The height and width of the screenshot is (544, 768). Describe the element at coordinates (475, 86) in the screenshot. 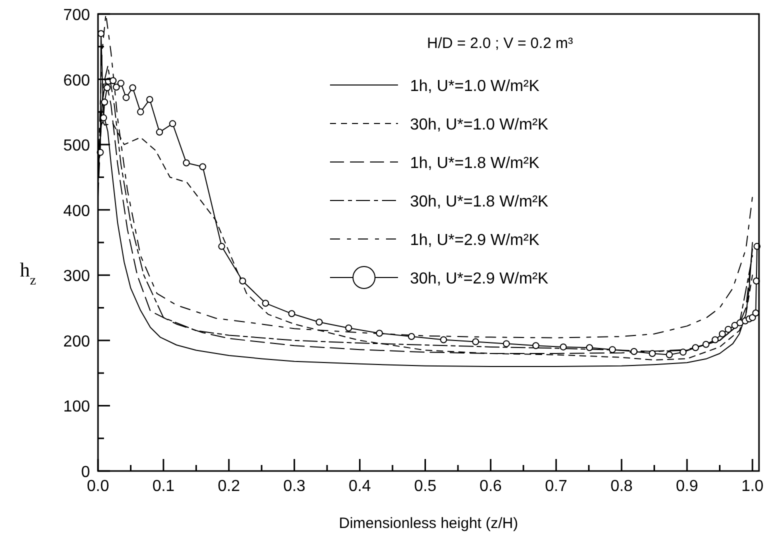

I see `legend-label: 1h, U*=1.0 W/m²K` at that location.